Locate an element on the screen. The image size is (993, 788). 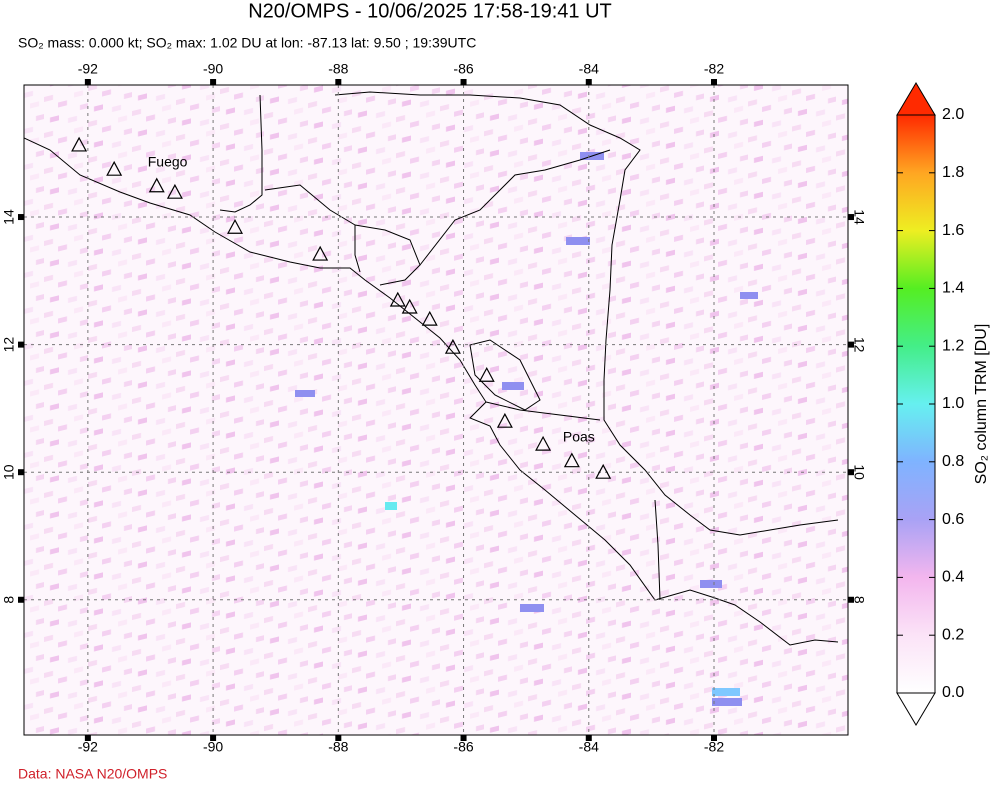
colorbar-label: SO₂ column TRM [DU] is located at coordinates (981, 404).